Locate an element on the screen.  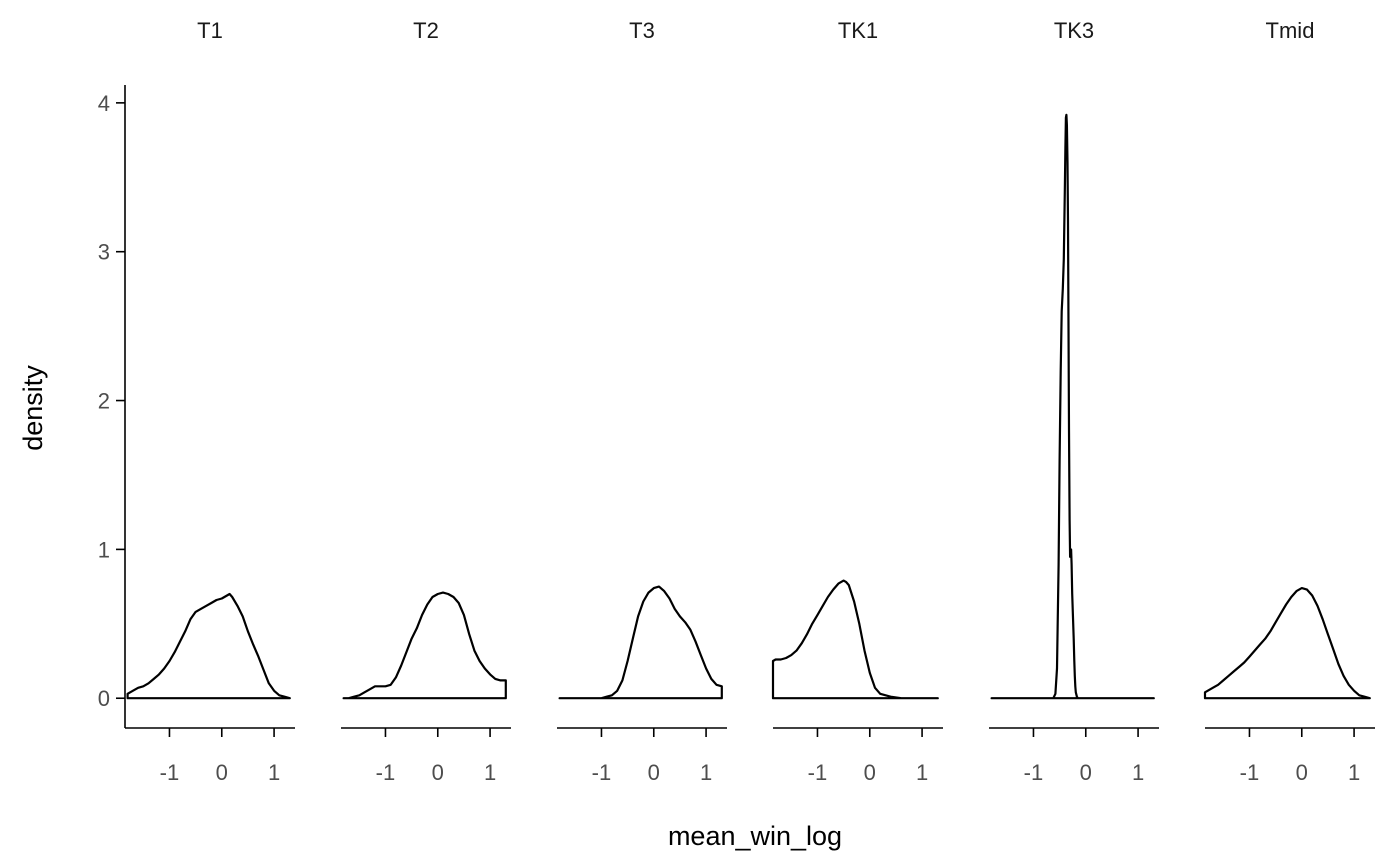
density-curve-t3 is located at coordinates (640, 642).